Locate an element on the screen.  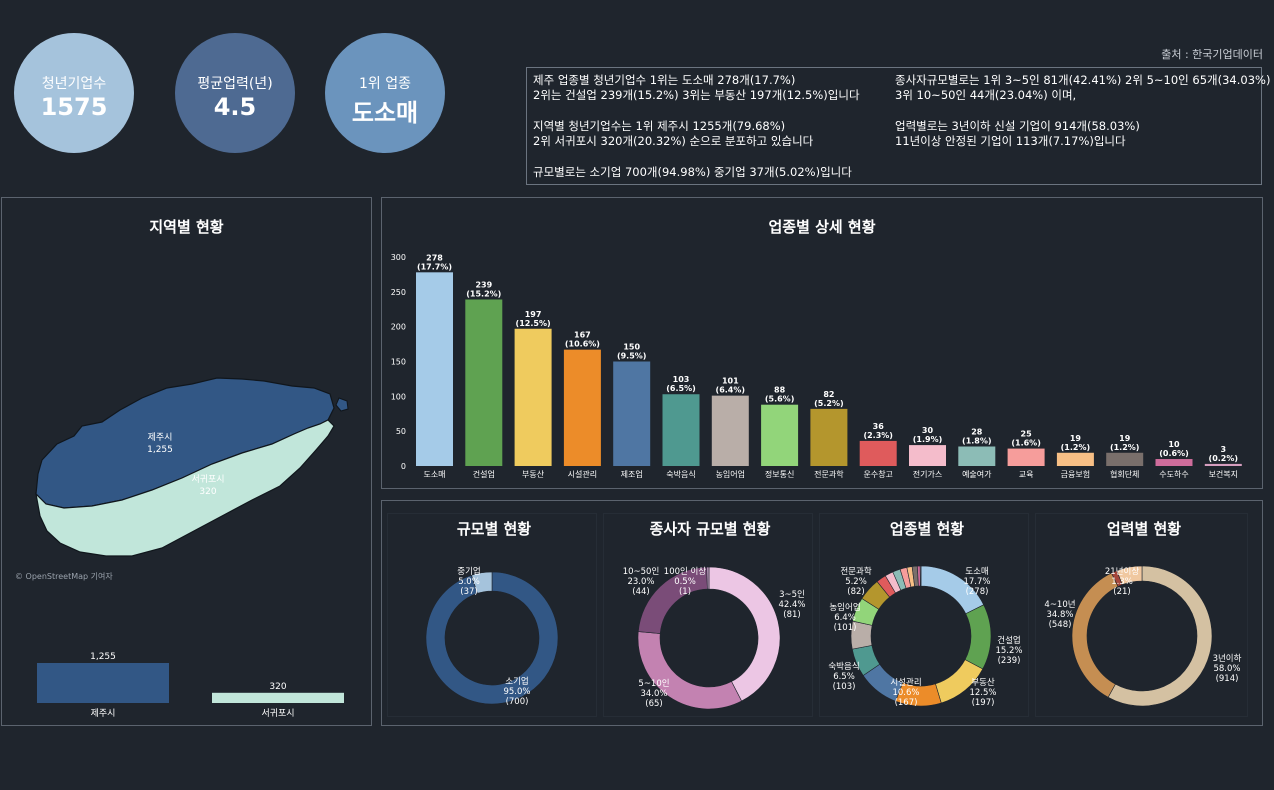
industry-bar-category: 도소매 is located at coordinates (434, 474).